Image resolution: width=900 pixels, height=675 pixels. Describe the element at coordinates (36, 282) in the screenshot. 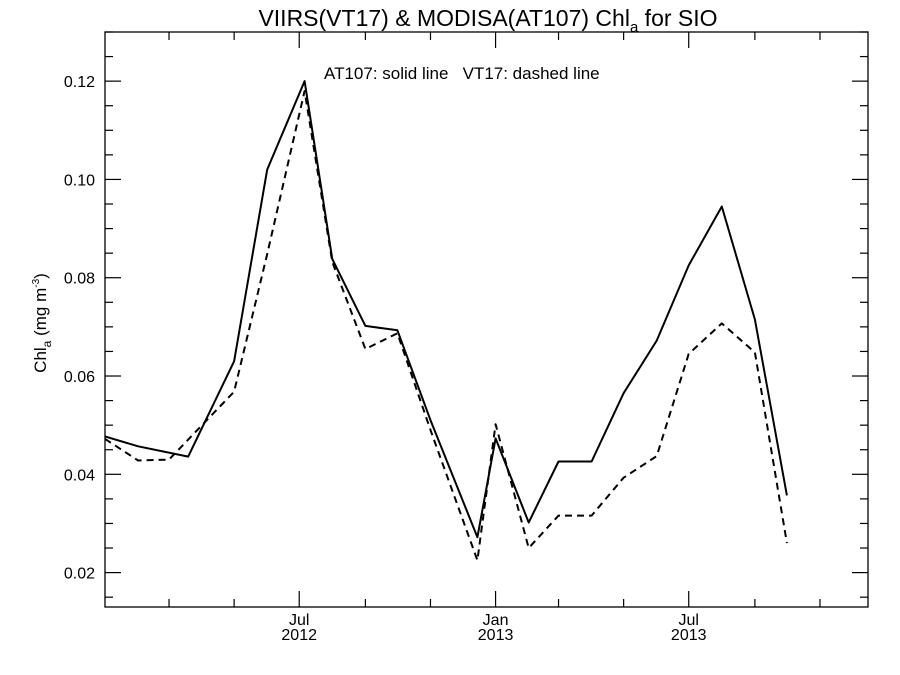

I see `y-axis-label-unit-sup: -3` at that location.